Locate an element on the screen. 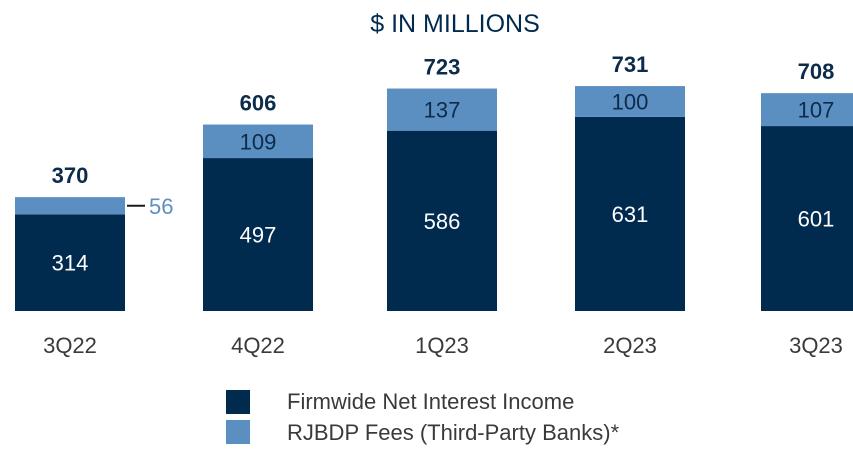  total-2Q23: 731 is located at coordinates (630, 64).